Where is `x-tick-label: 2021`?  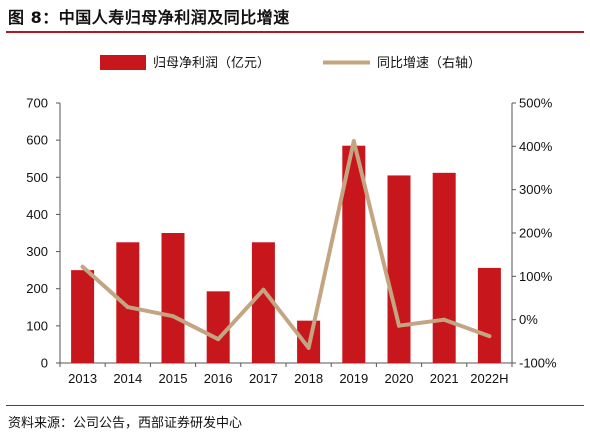 x-tick-label: 2021 is located at coordinates (444, 378).